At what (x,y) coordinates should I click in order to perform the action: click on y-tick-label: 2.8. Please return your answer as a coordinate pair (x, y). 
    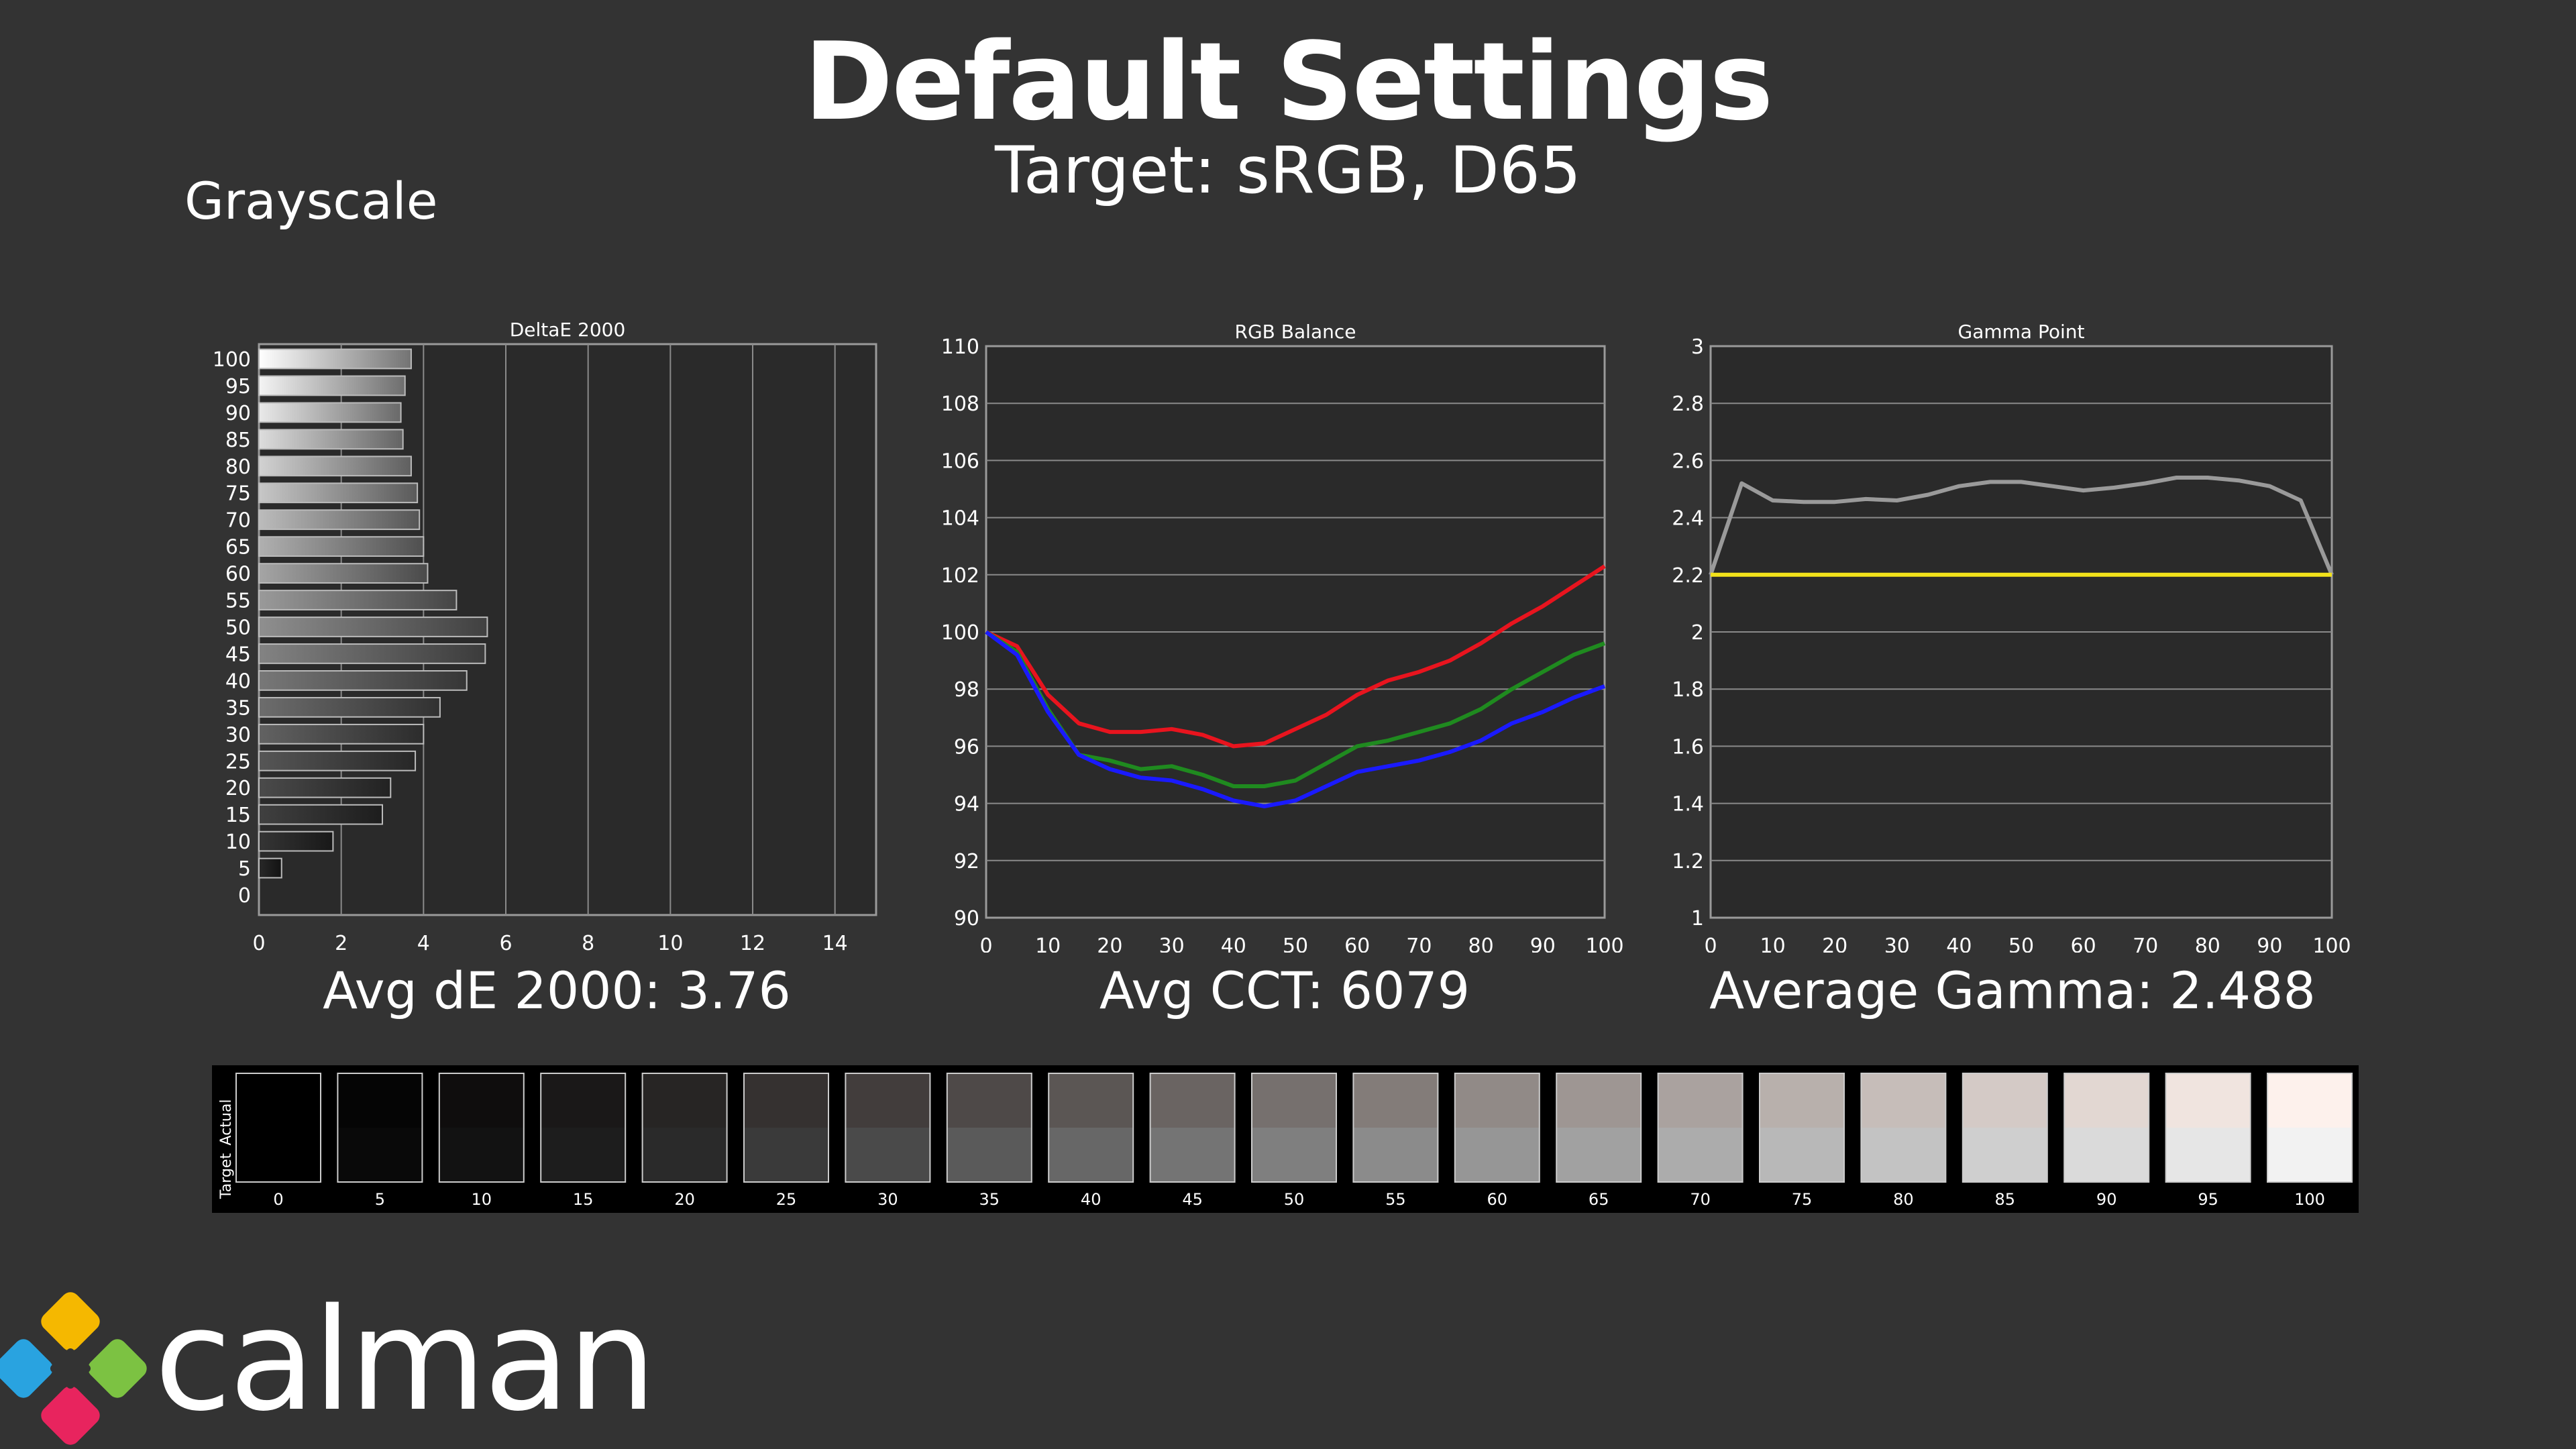
    Looking at the image, I should click on (1688, 404).